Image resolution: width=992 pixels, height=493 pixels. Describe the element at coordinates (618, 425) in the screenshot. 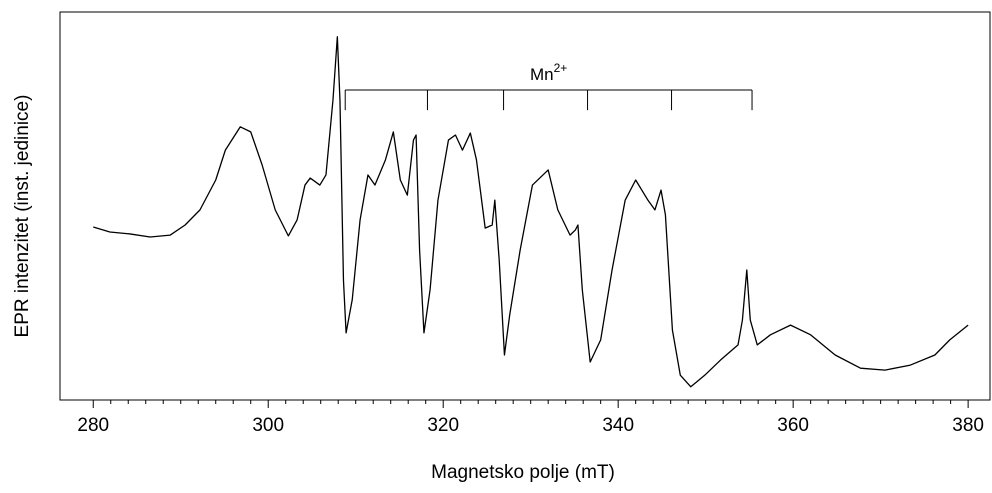

I see `x-tick-label: 340` at that location.